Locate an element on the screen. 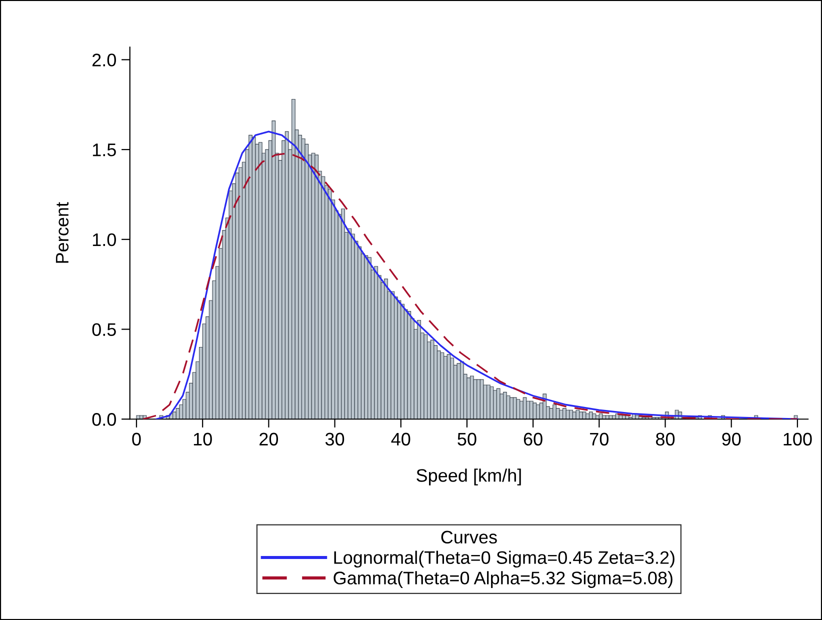  x-tick-label: 80 is located at coordinates (665, 439).